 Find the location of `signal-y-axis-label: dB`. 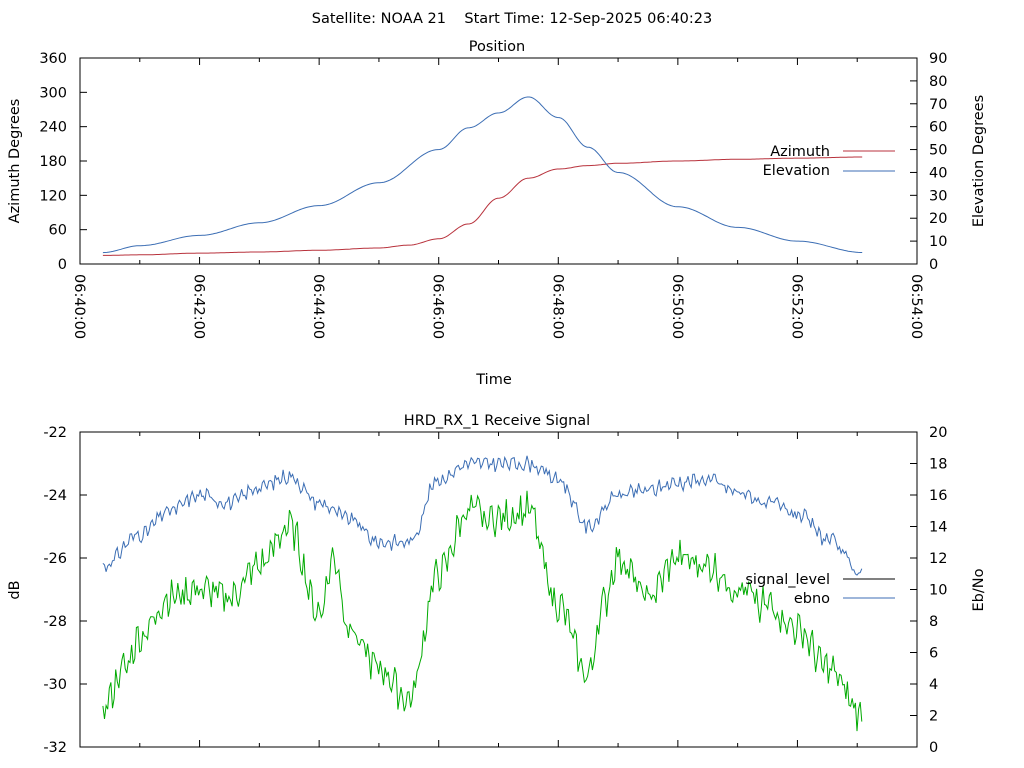

signal-y-axis-label: dB is located at coordinates (15, 589).